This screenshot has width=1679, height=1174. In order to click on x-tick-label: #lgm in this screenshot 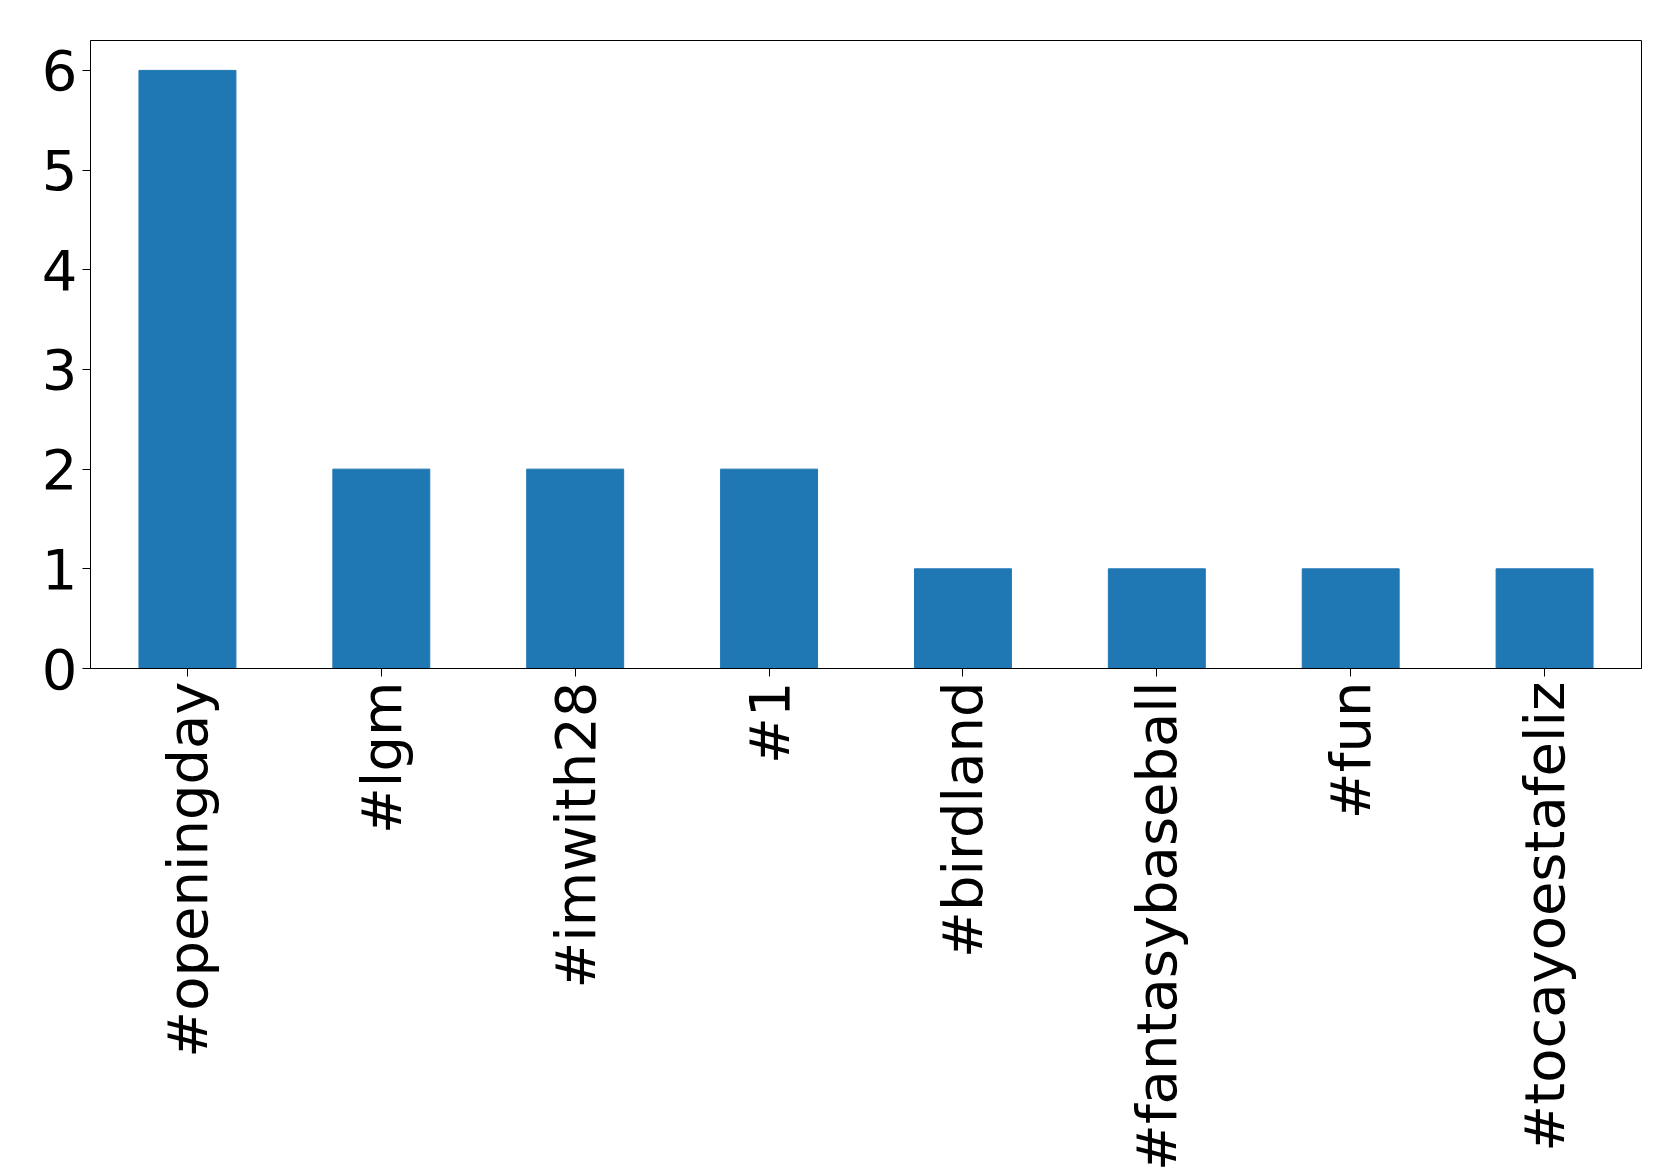, I will do `click(381, 758)`.